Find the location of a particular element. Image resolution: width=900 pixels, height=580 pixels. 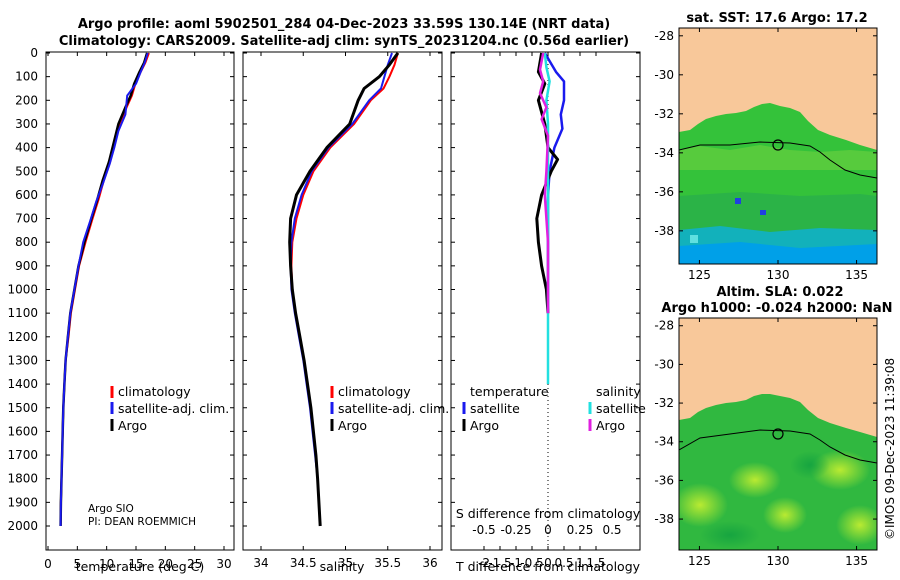

temperature-tick-label: 25 is located at coordinates (194, 564).